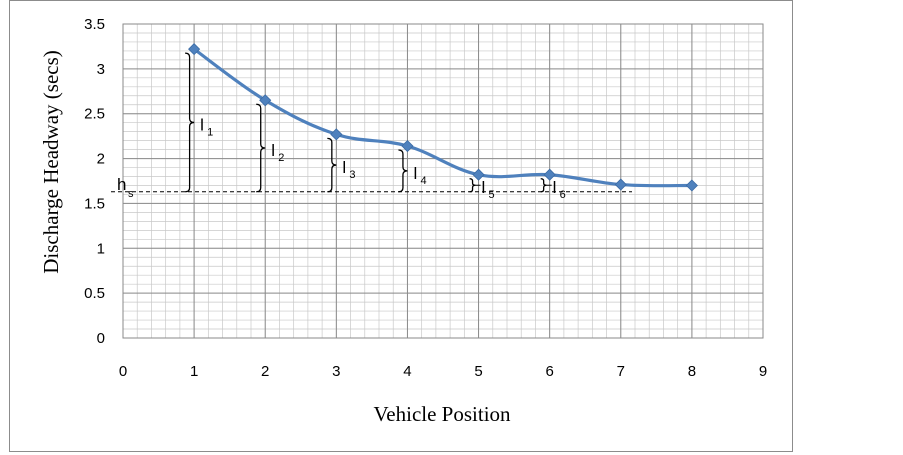 The image size is (903, 455). What do you see at coordinates (94, 24) in the screenshot?
I see `y-tick-label: 3.5` at bounding box center [94, 24].